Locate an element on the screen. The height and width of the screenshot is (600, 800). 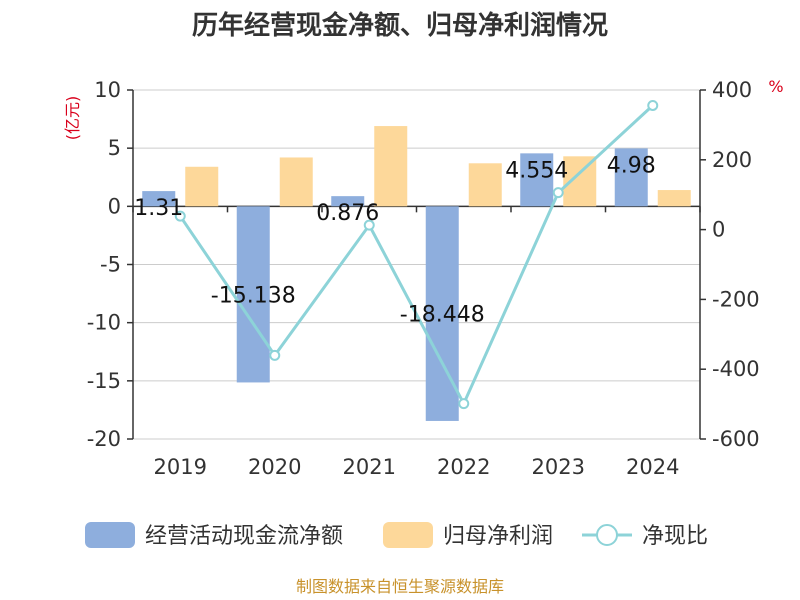
x-tick-labels: 2019 2020 2021 2022 2023 2024 is located at coordinates (417, 467).